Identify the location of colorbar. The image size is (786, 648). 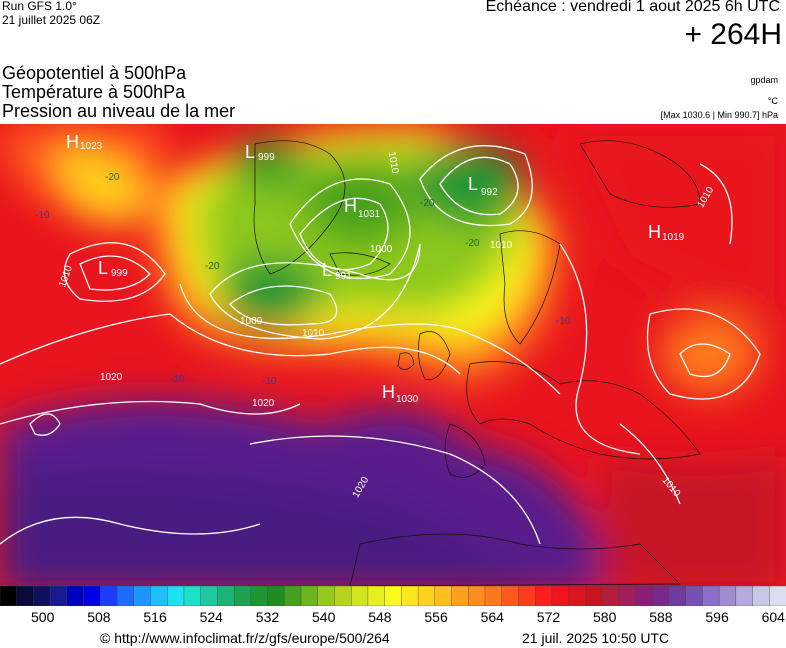
(393, 596).